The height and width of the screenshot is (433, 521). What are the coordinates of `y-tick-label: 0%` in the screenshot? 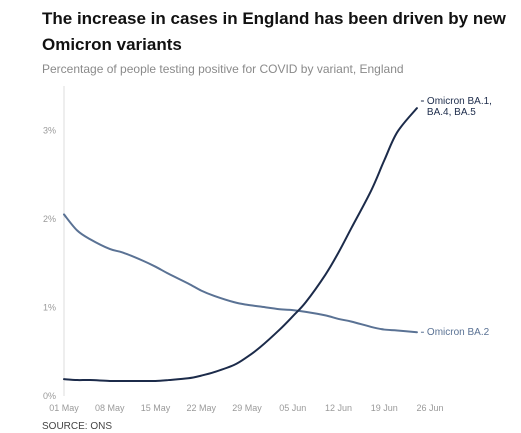 It's located at (49, 396).